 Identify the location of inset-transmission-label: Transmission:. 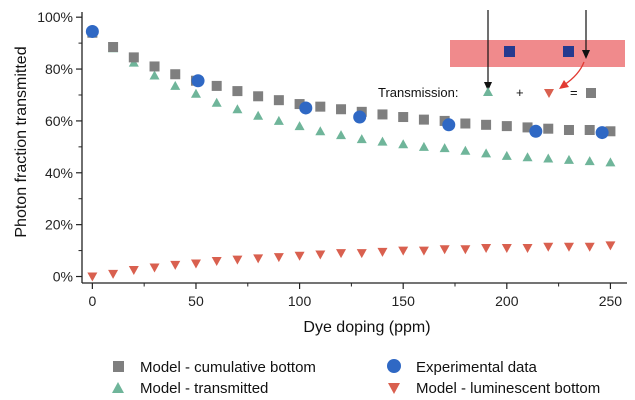
(418, 92).